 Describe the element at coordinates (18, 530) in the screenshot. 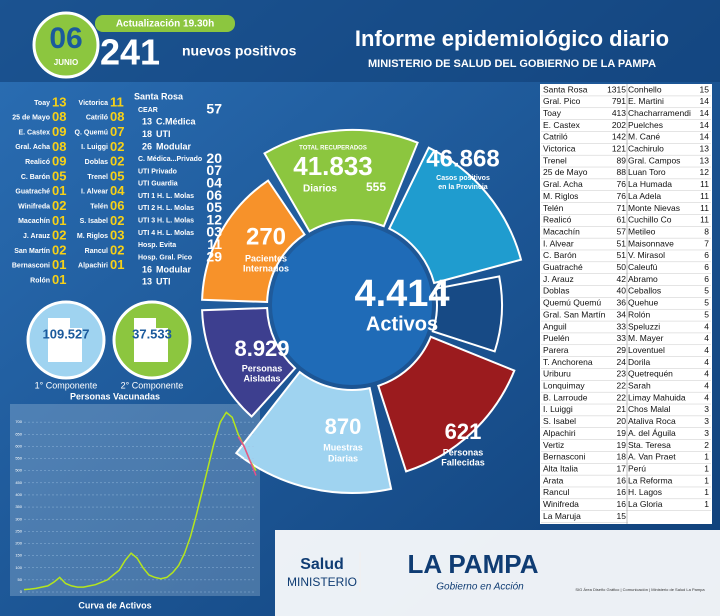

I see `y-tick-label: 250` at that location.